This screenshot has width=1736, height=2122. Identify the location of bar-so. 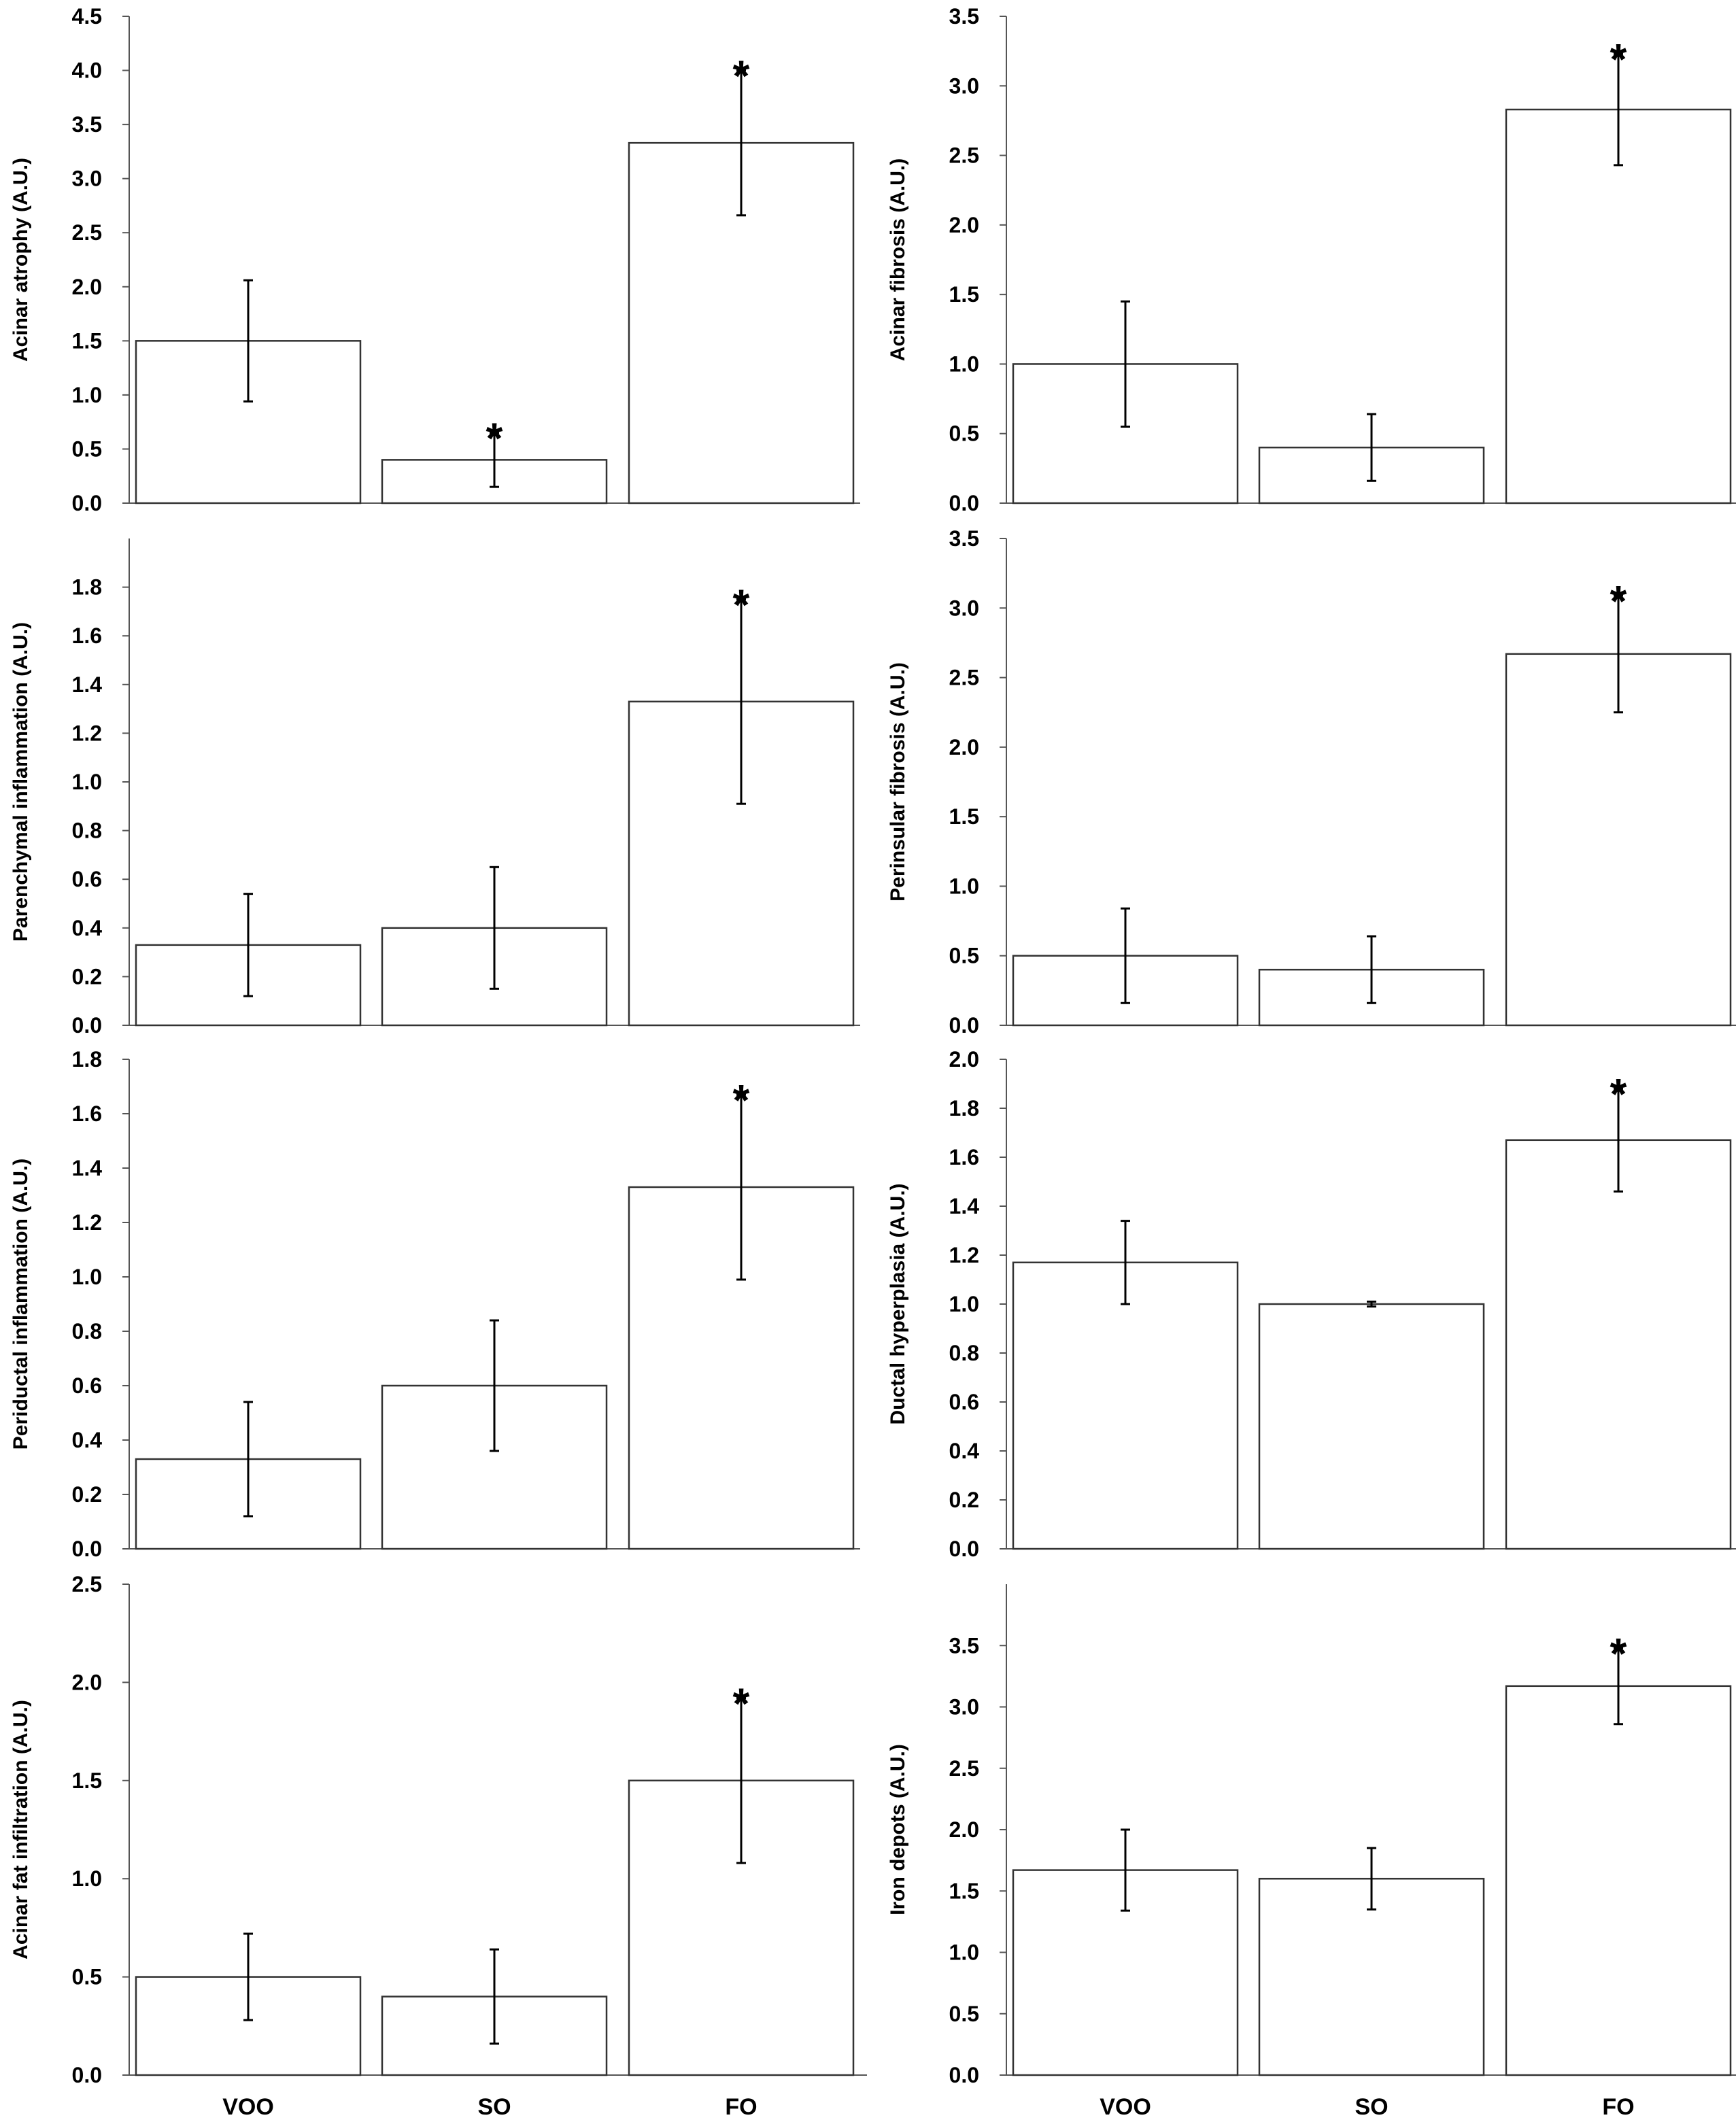
(1371, 1426).